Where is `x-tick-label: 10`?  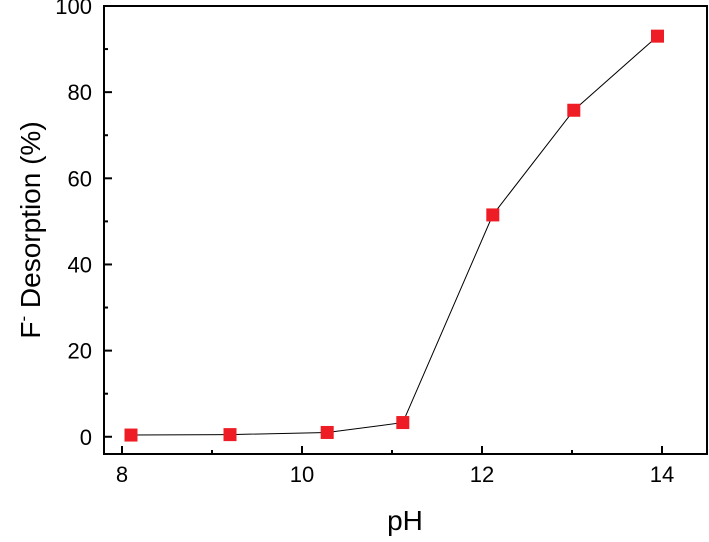 x-tick-label: 10 is located at coordinates (302, 474).